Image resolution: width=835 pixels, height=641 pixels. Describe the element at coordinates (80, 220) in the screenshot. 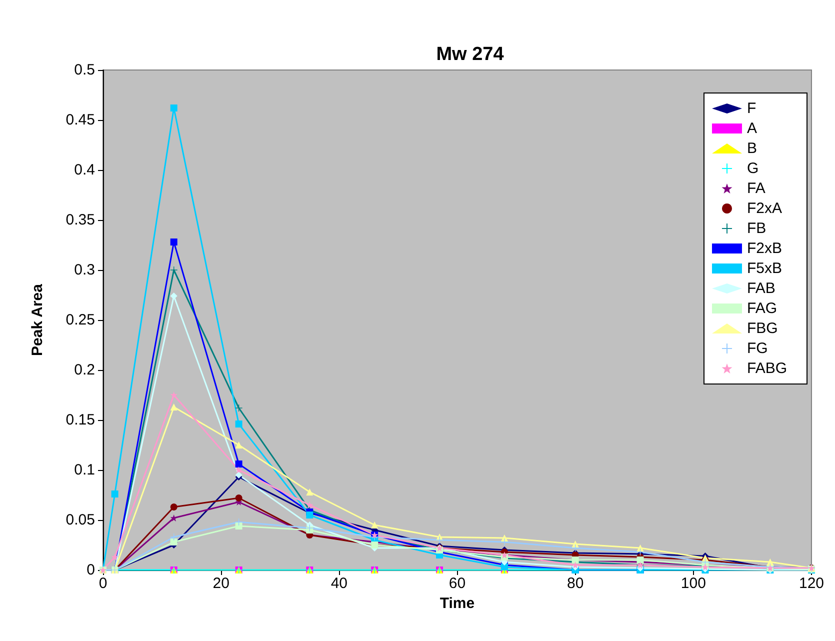

I see `y-tick-label: 0.35` at that location.